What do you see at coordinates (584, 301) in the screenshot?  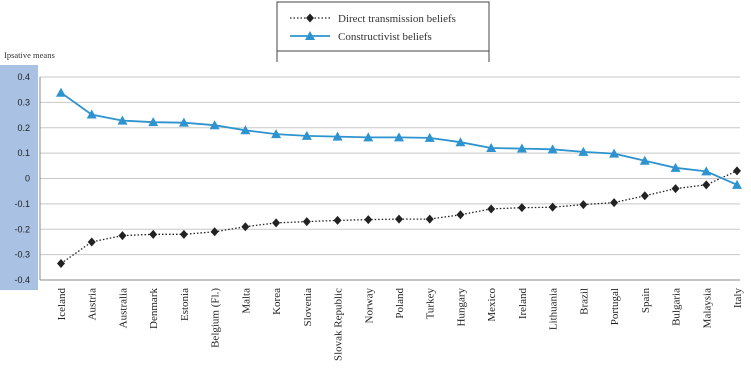 I see `x-tick-label: Brazil` at bounding box center [584, 301].